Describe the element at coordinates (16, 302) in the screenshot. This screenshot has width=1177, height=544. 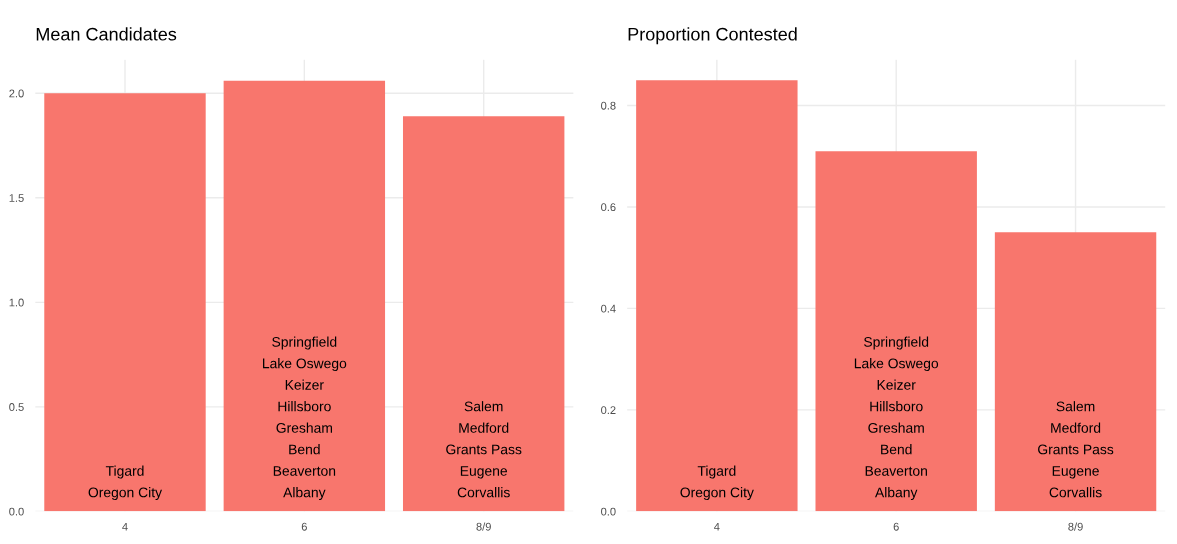
I see `y-tick-label: 1.0` at that location.